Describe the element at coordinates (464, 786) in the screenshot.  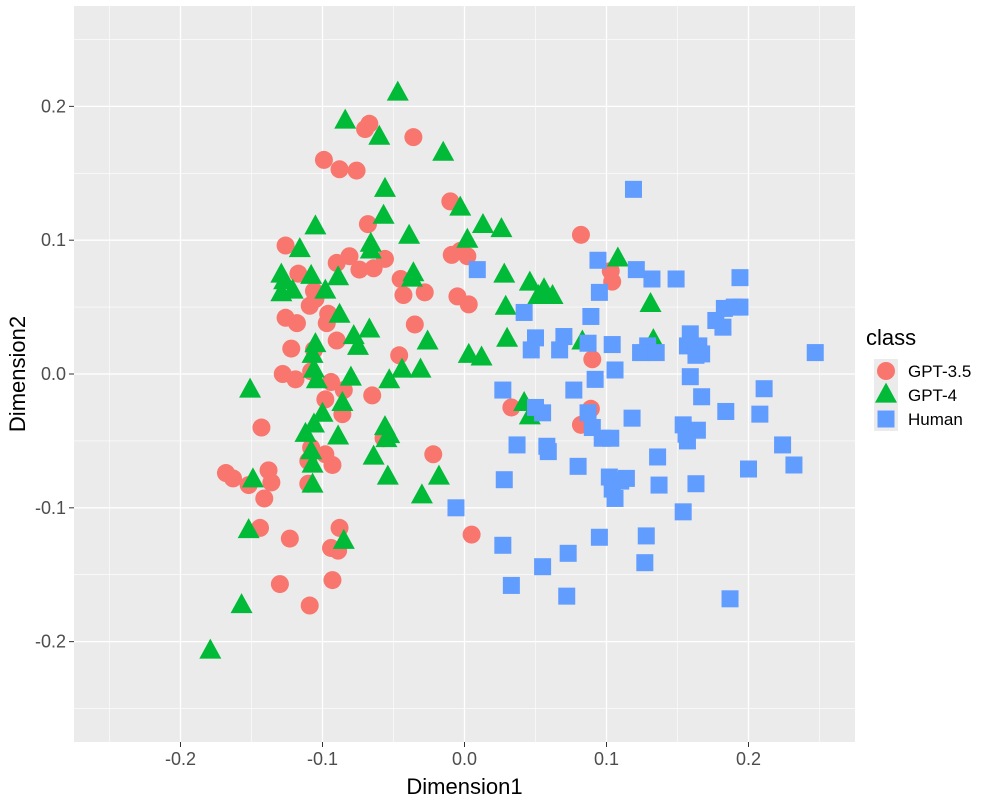
I see `x-axis-title: Dimension1` at that location.